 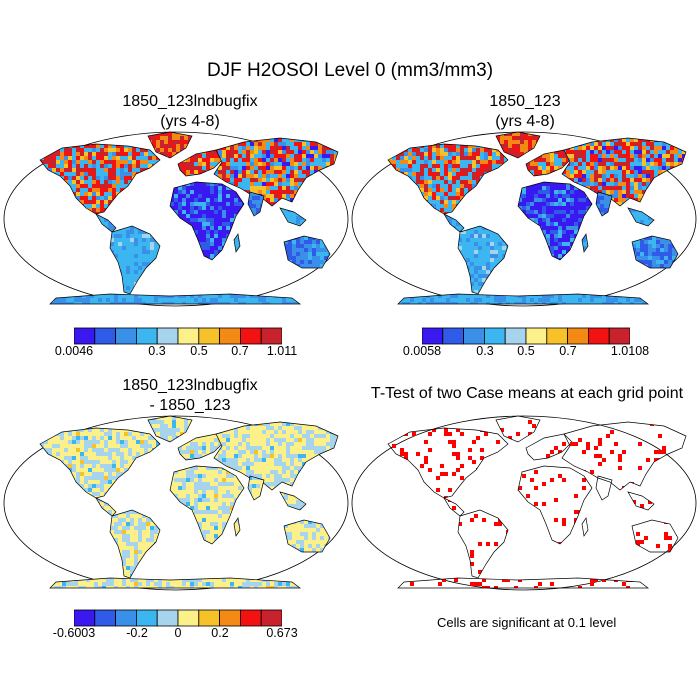 What do you see at coordinates (190, 396) in the screenshot?
I see `panel-3-title: 1850_123lndbugfix - 1850_123` at bounding box center [190, 396].